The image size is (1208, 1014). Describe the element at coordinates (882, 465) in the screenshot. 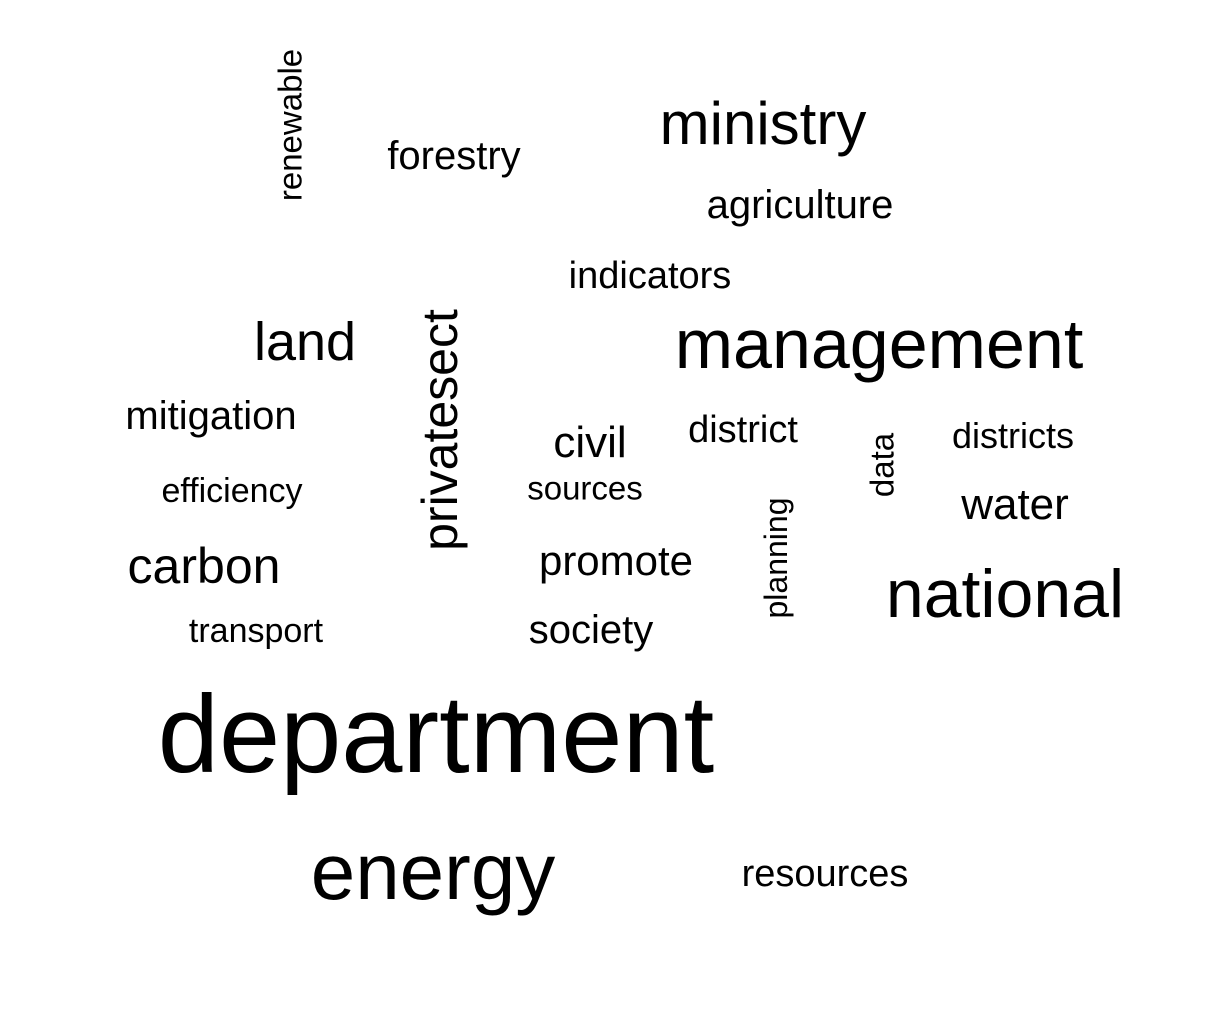

I see `word-data: data` at that location.